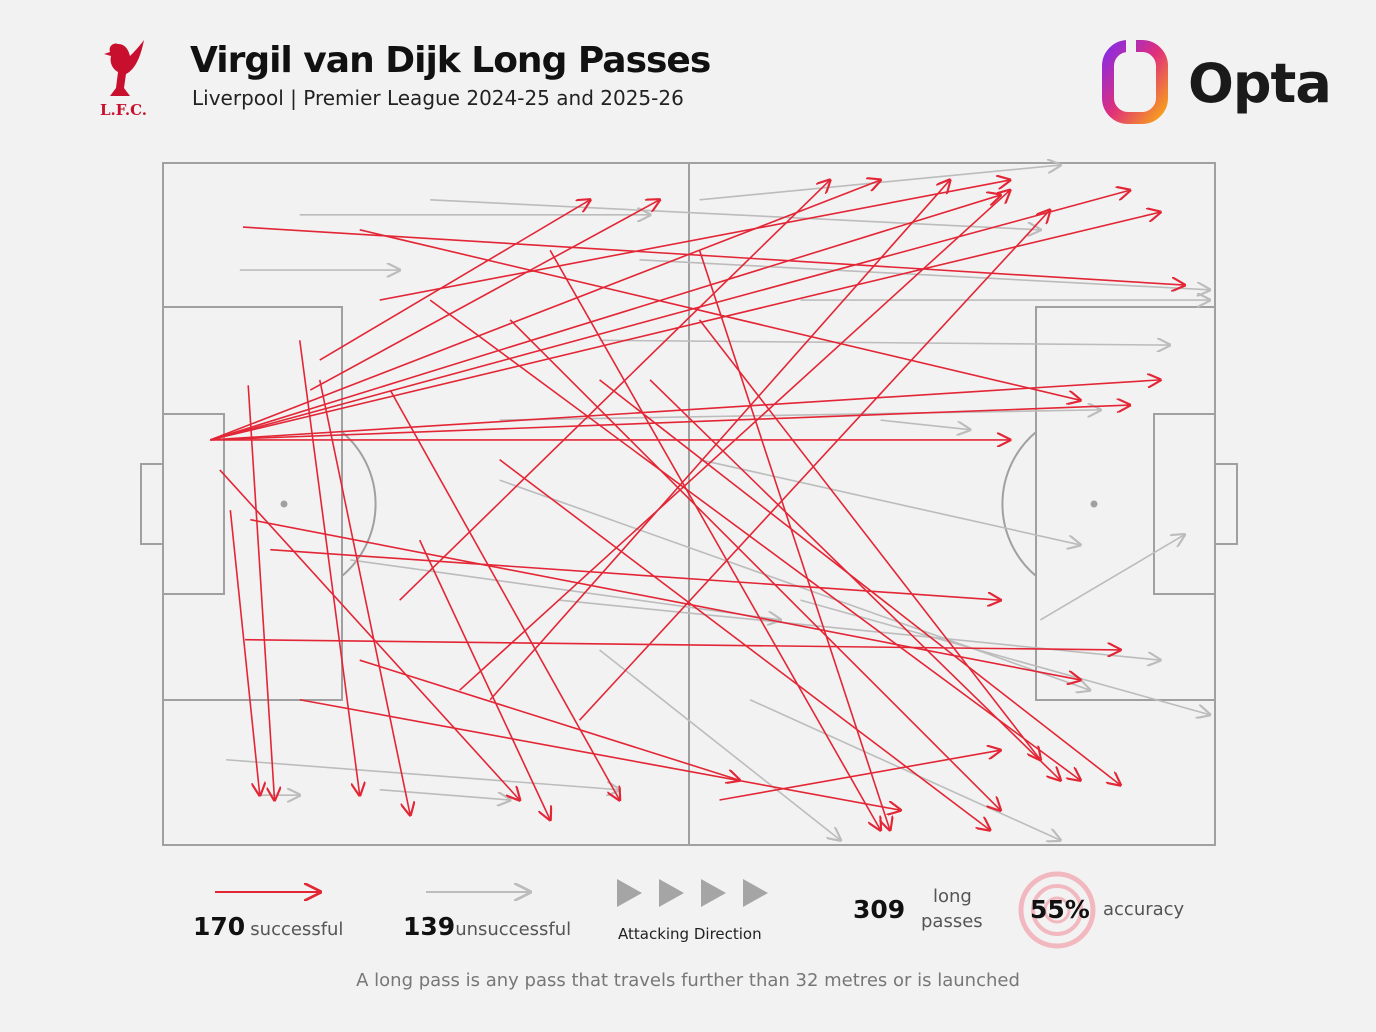 The image size is (1376, 1032). What do you see at coordinates (1060, 909) in the screenshot?
I see `accuracy-value: 55%` at bounding box center [1060, 909].